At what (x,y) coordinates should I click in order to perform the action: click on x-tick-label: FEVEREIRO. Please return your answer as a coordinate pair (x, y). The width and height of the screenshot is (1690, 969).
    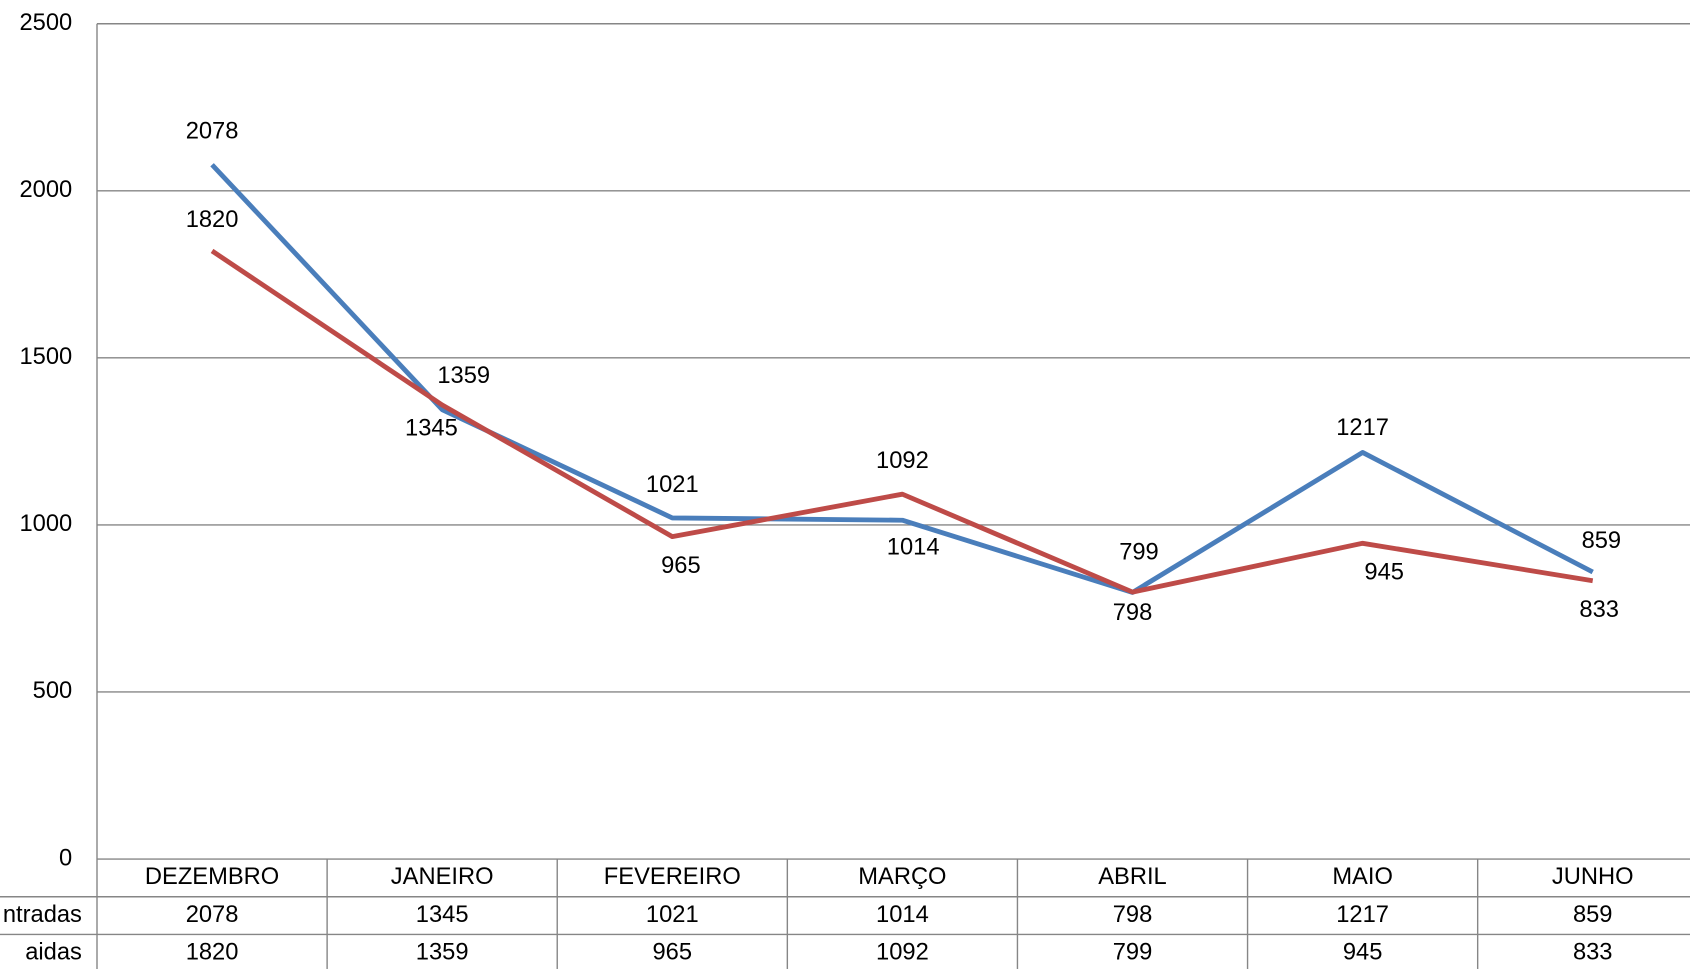
    Looking at the image, I should click on (672, 877).